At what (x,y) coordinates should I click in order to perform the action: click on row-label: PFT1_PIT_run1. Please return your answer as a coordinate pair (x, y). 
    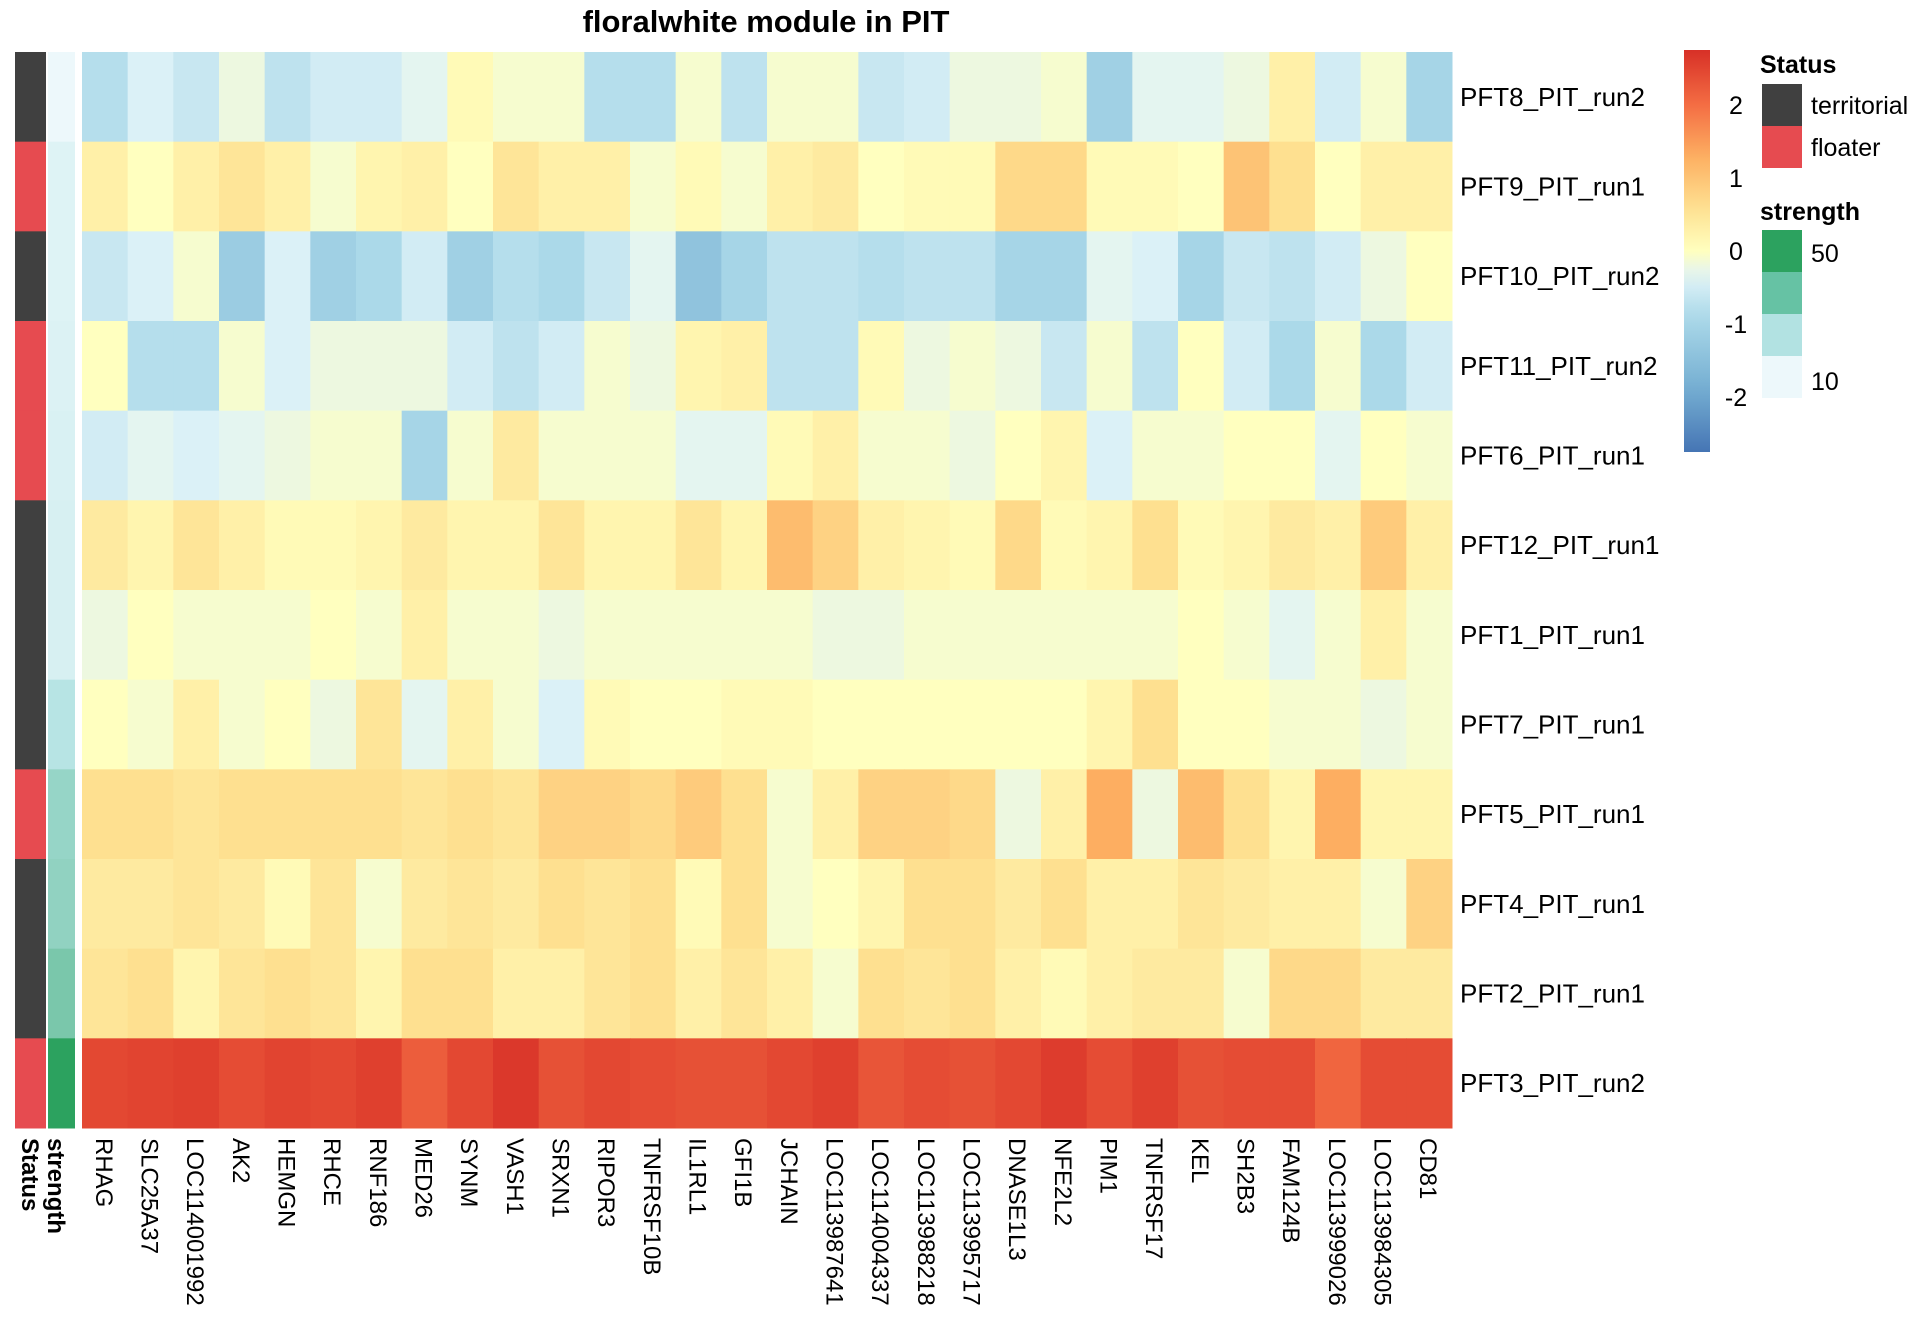
    Looking at the image, I should click on (1552, 635).